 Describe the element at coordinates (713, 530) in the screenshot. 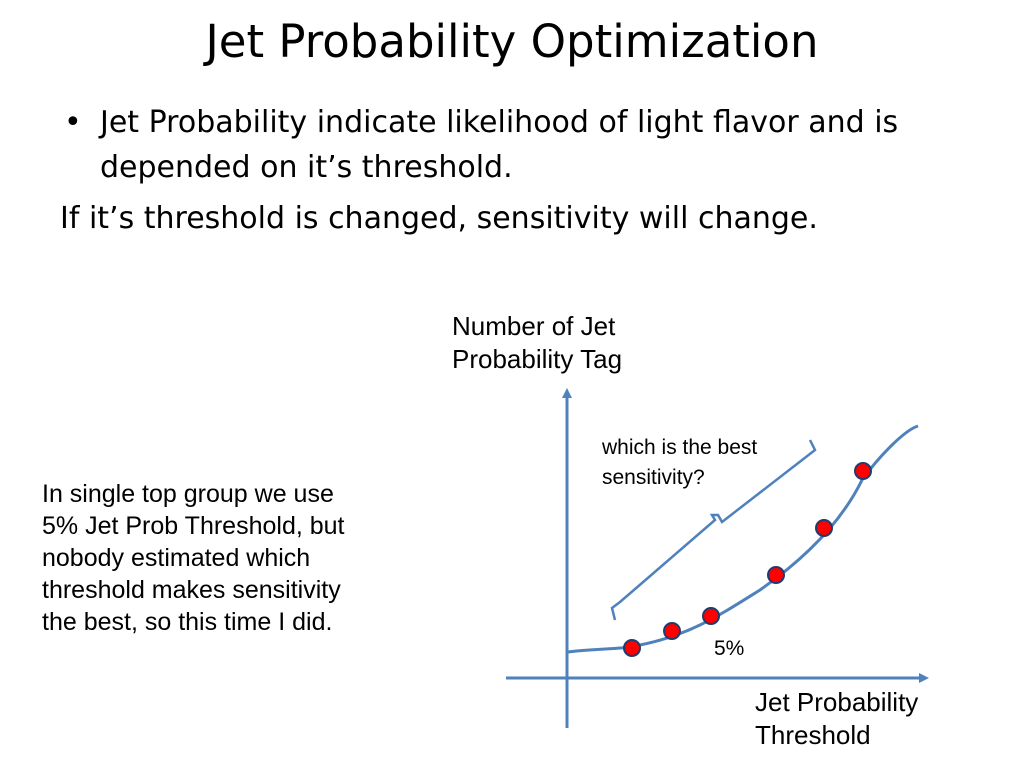

I see `curly-brace` at that location.